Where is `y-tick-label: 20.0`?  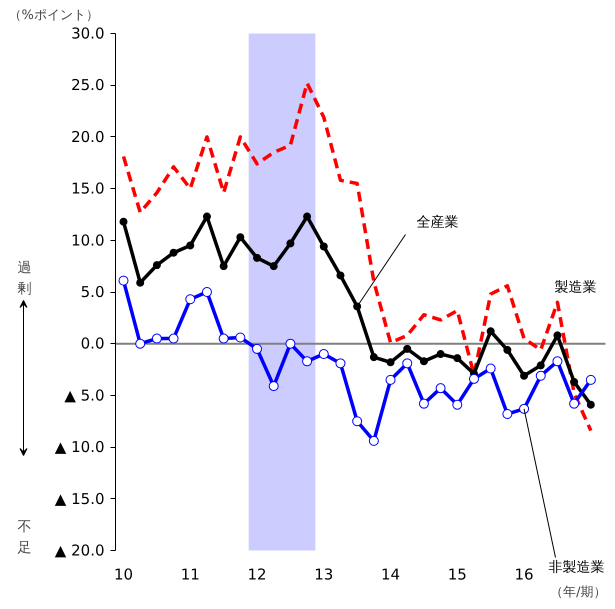
y-tick-label: 20.0 is located at coordinates (88, 137).